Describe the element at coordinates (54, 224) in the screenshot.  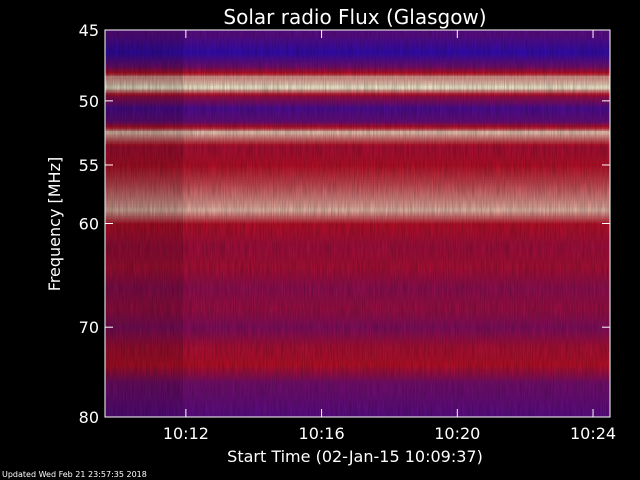
I see `y-axis-label: Frequency [MHz]` at that location.